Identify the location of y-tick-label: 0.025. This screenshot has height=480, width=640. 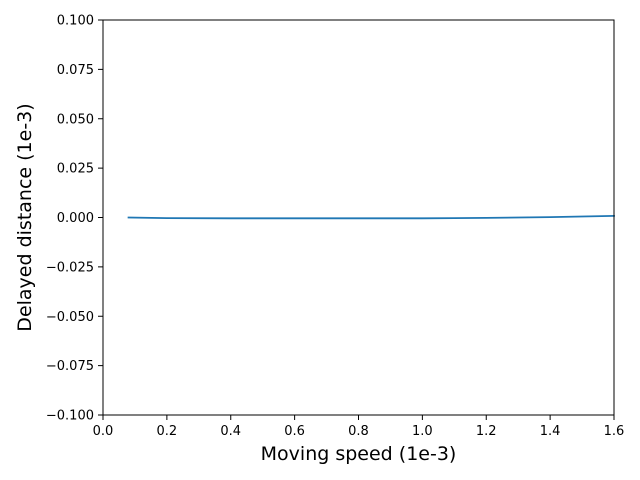
(75, 169).